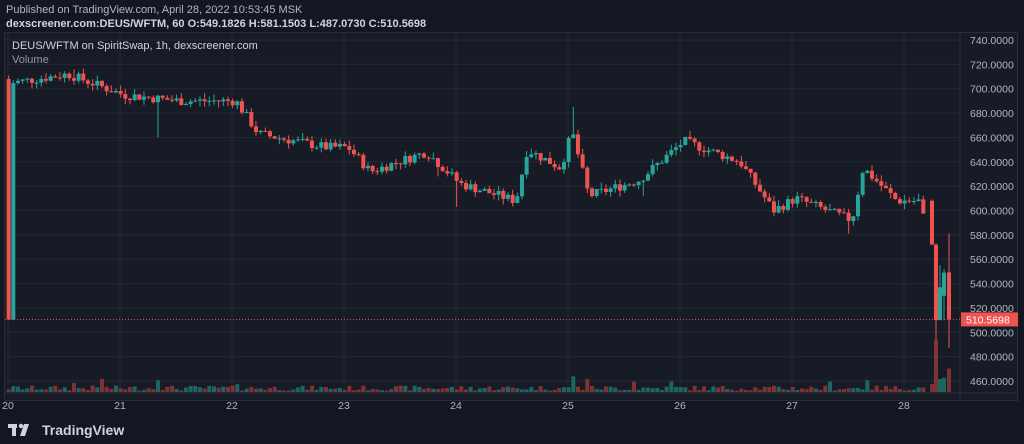  What do you see at coordinates (120, 406) in the screenshot?
I see `time-tick-label: 21` at bounding box center [120, 406].